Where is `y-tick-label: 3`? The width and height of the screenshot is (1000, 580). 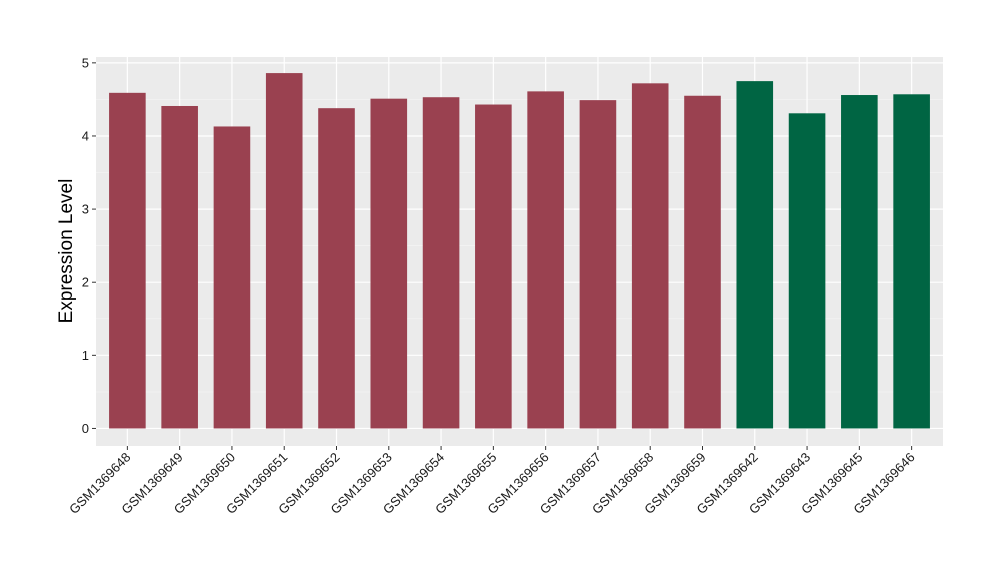
y-tick-label: 3 is located at coordinates (85, 209).